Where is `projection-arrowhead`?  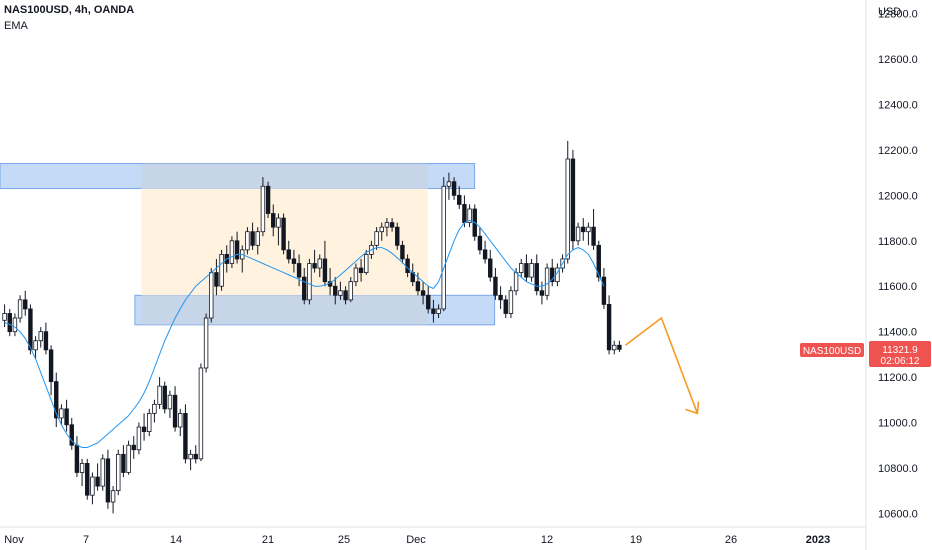
projection-arrowhead is located at coordinates (692, 408).